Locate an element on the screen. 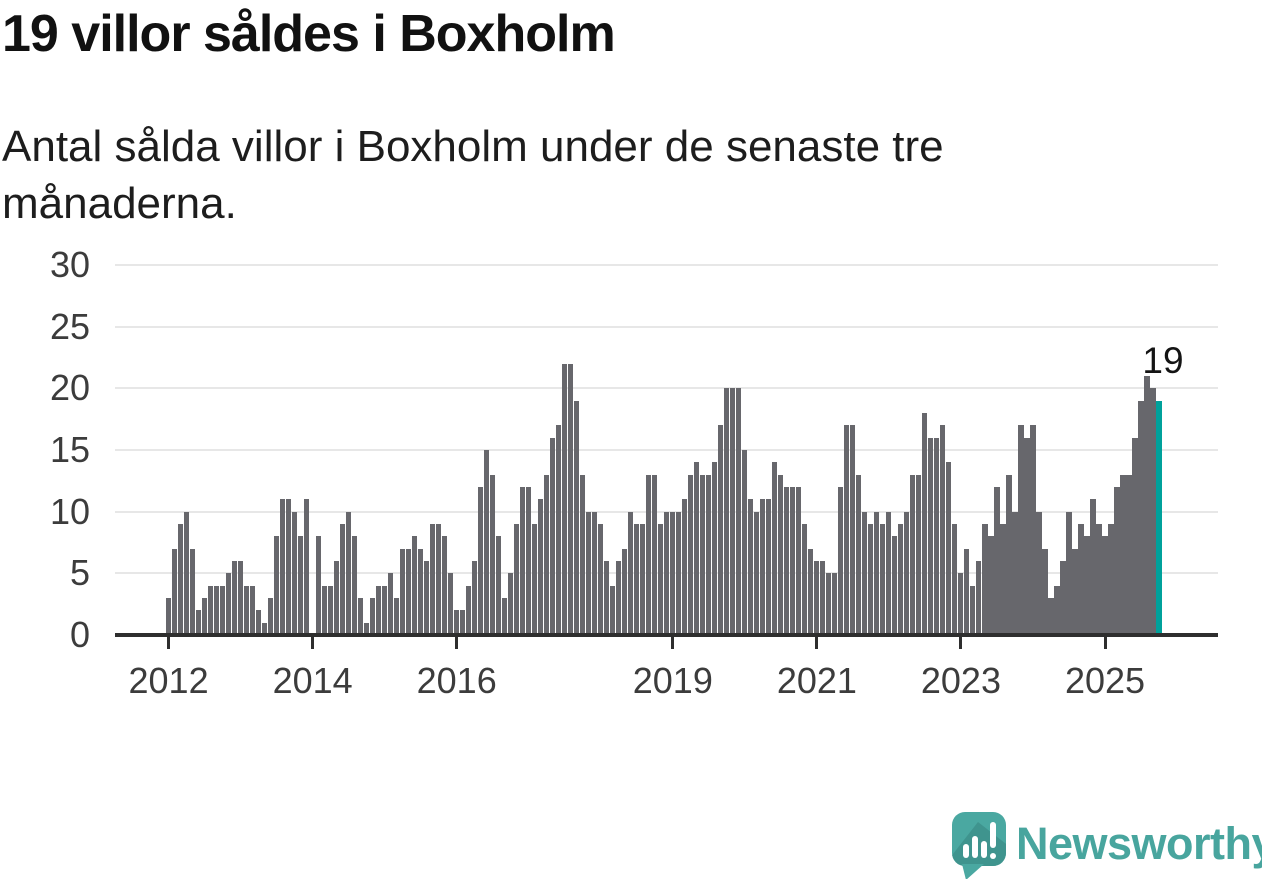 Image resolution: width=1262 pixels, height=879 pixels. y-axis-tick-label: 15 is located at coordinates (69, 449).